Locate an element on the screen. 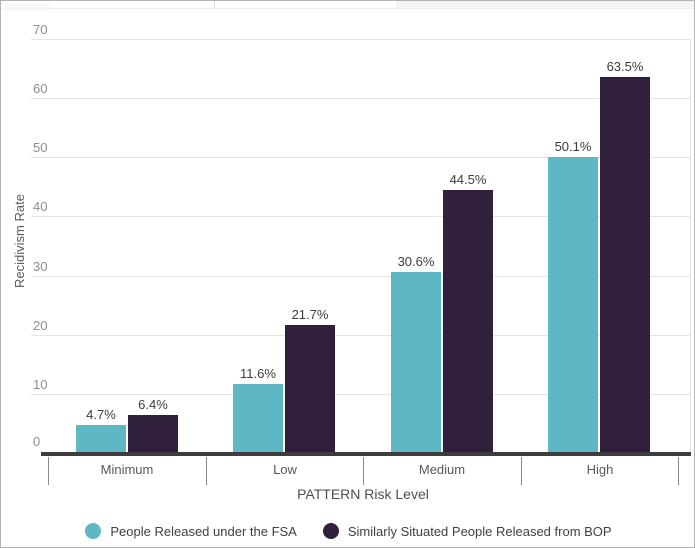  plot-right-border is located at coordinates (690, 246).